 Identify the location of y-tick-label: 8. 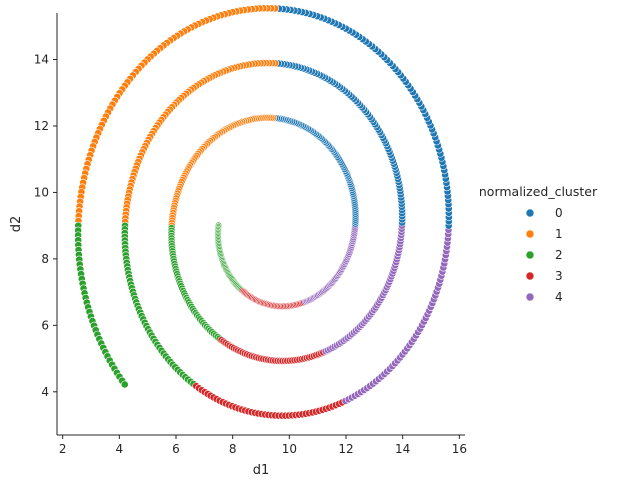
(45, 259).